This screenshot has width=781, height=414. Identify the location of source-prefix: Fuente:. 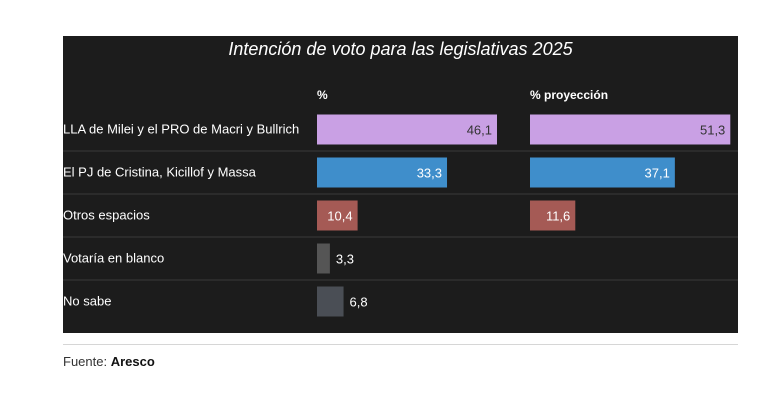
(85, 361).